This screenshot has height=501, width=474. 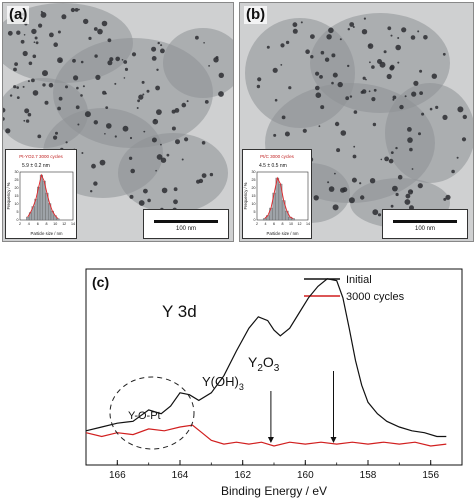 I want to click on histogram-ytick: 15, so click(x=17, y=196).